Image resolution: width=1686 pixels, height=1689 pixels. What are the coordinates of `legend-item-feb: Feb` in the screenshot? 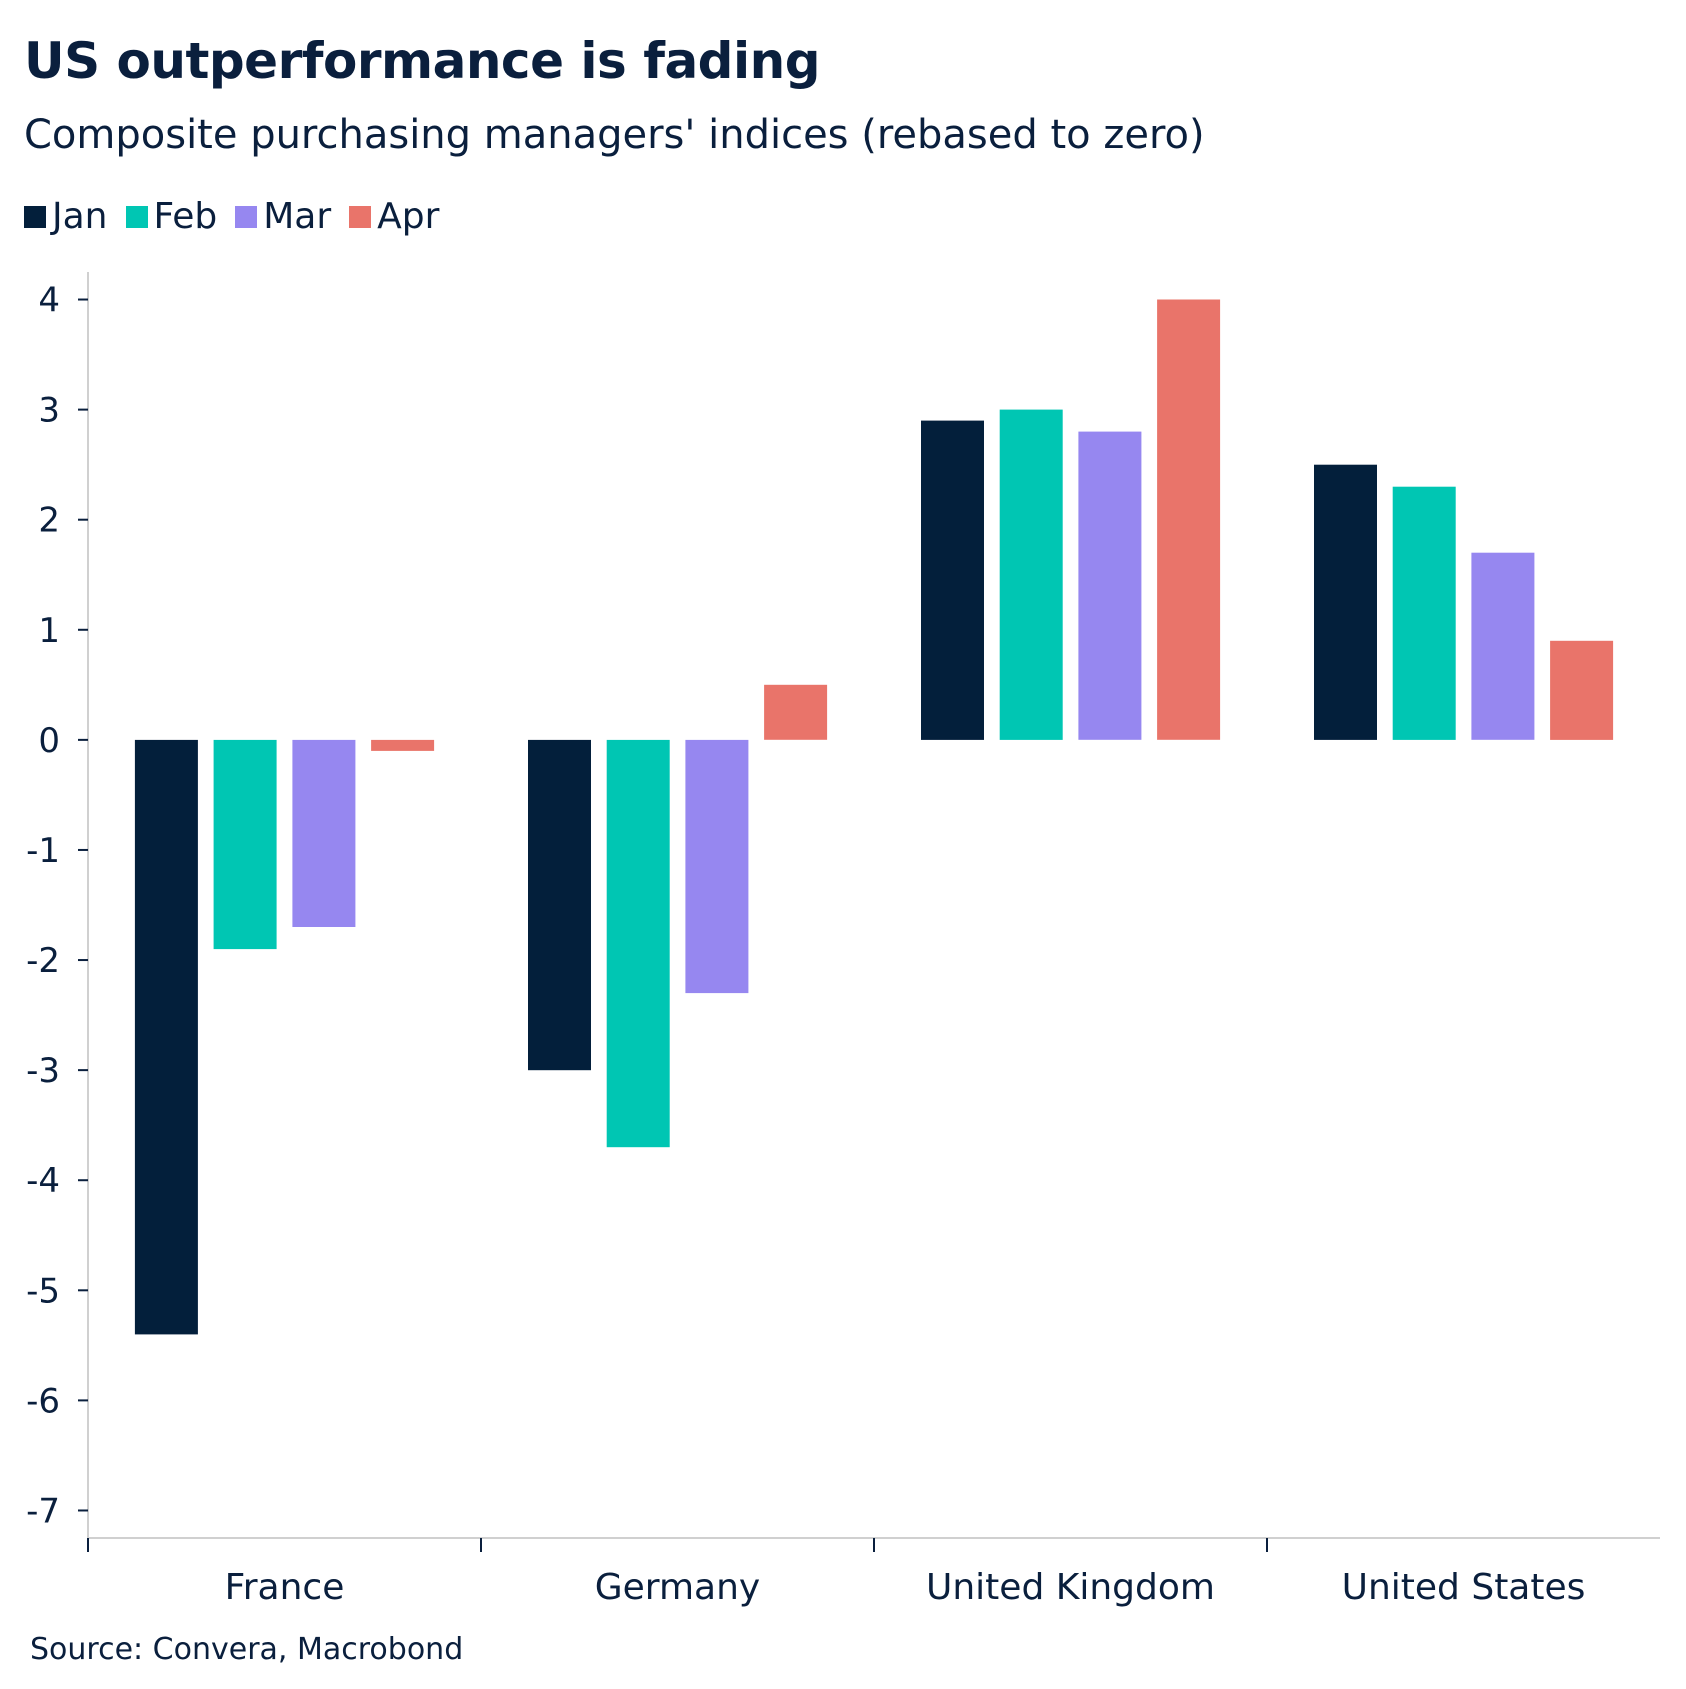 It's located at (171, 216).